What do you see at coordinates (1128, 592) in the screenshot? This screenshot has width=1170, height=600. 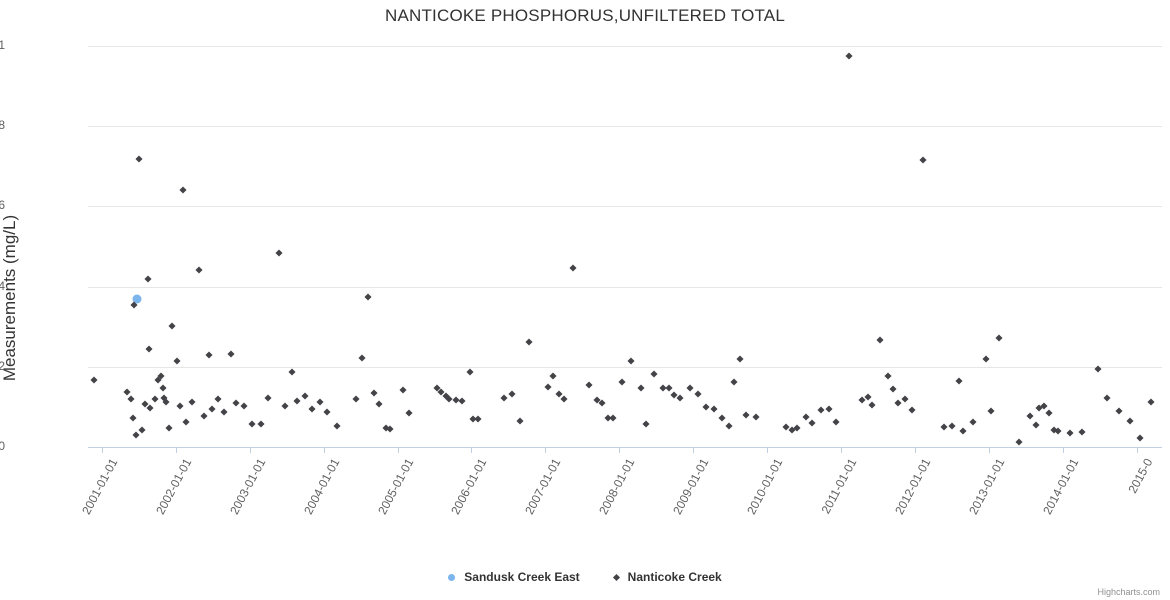 I see `highcharts-credits: Highcharts.com` at bounding box center [1128, 592].